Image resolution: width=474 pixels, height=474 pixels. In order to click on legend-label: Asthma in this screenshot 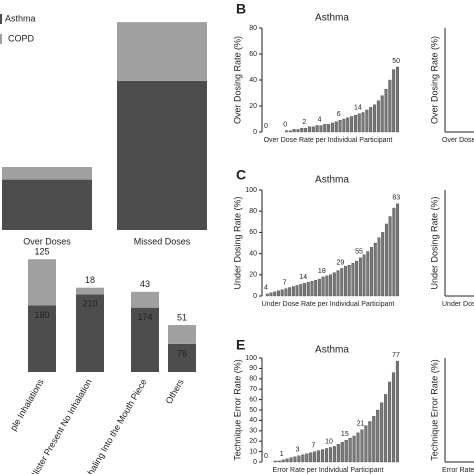, I will do `click(20, 18)`.